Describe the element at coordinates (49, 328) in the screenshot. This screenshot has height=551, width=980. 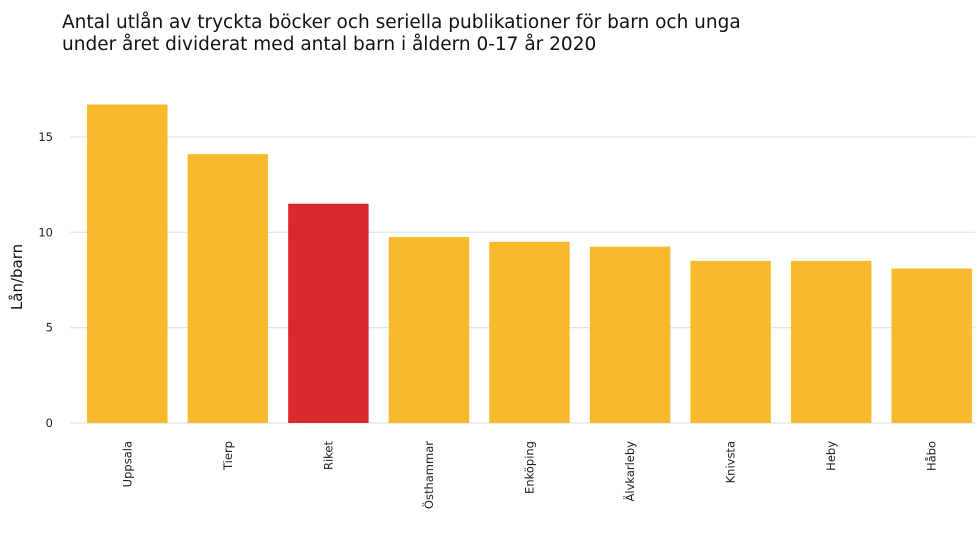
I see `y-tick-label: 5` at that location.